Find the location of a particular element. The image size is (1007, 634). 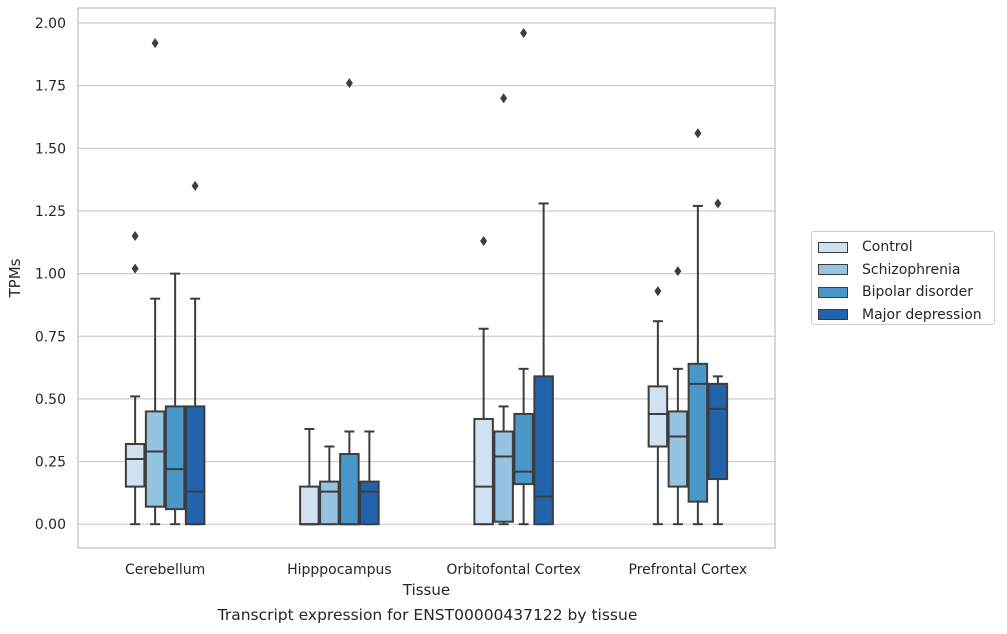

y-tick-label: 1.25 is located at coordinates (50, 212).